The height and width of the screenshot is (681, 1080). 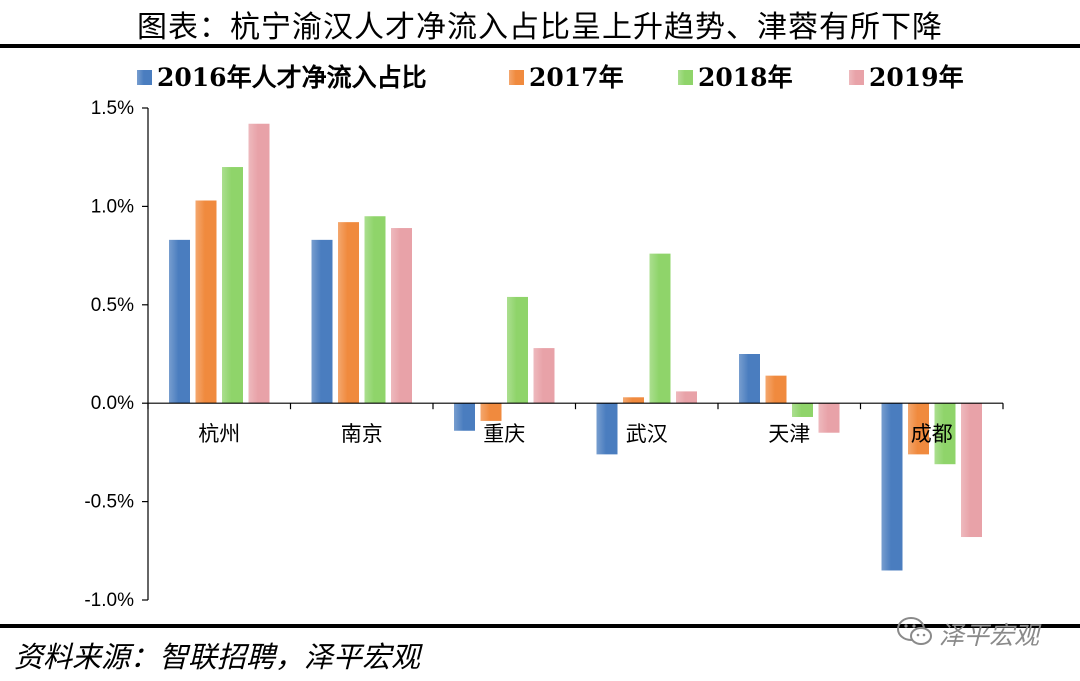 What do you see at coordinates (540, 626) in the screenshot?
I see `bottom-rule` at bounding box center [540, 626].